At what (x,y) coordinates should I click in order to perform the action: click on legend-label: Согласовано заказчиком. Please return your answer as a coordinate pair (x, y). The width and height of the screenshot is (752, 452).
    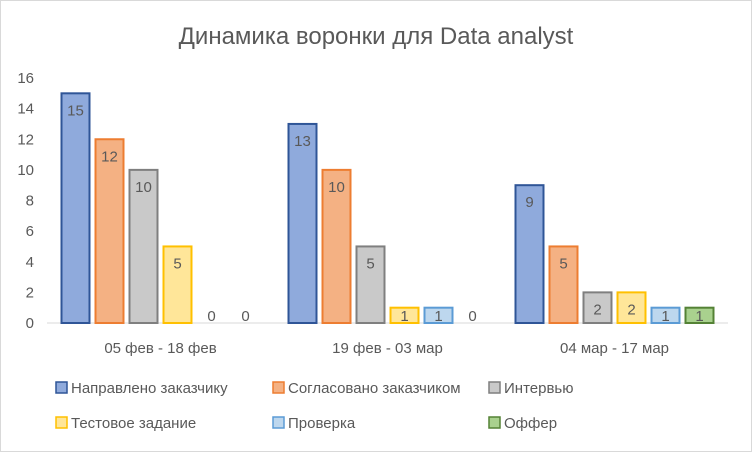
    Looking at the image, I should click on (374, 388).